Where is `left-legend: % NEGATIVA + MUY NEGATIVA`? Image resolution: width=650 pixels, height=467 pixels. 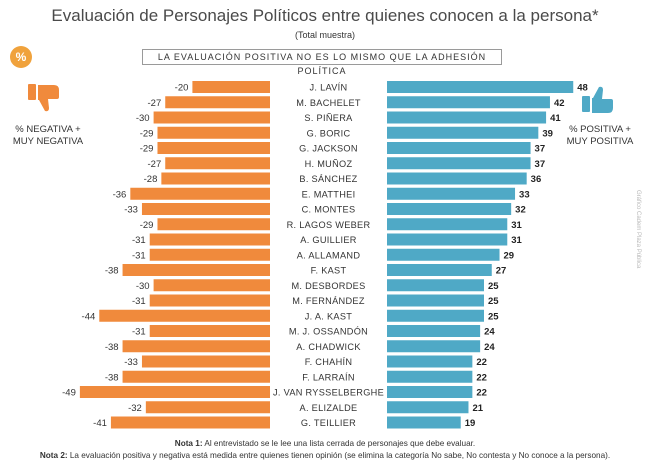 left-legend: % NEGATIVA + MUY NEGATIVA is located at coordinates (48, 136).